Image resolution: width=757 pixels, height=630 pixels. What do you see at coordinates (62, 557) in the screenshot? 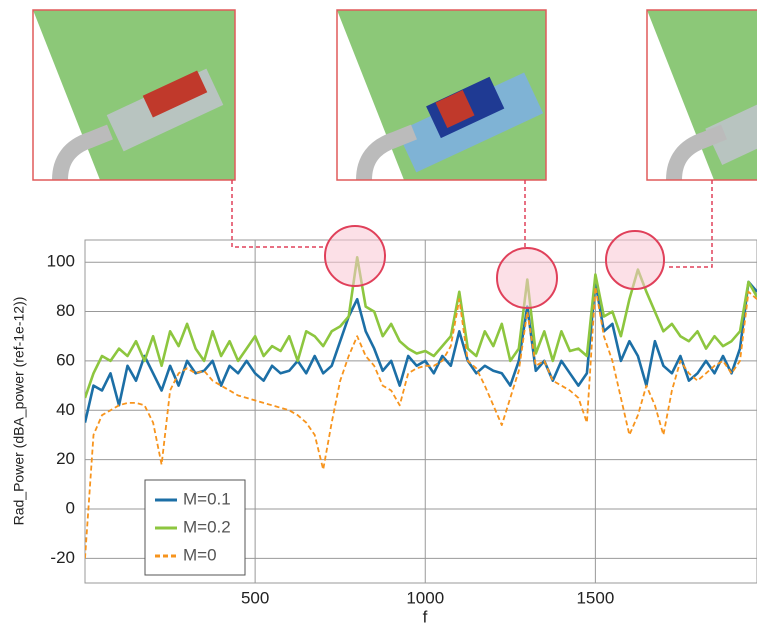
I see `y-tick-label: -20` at bounding box center [62, 557].